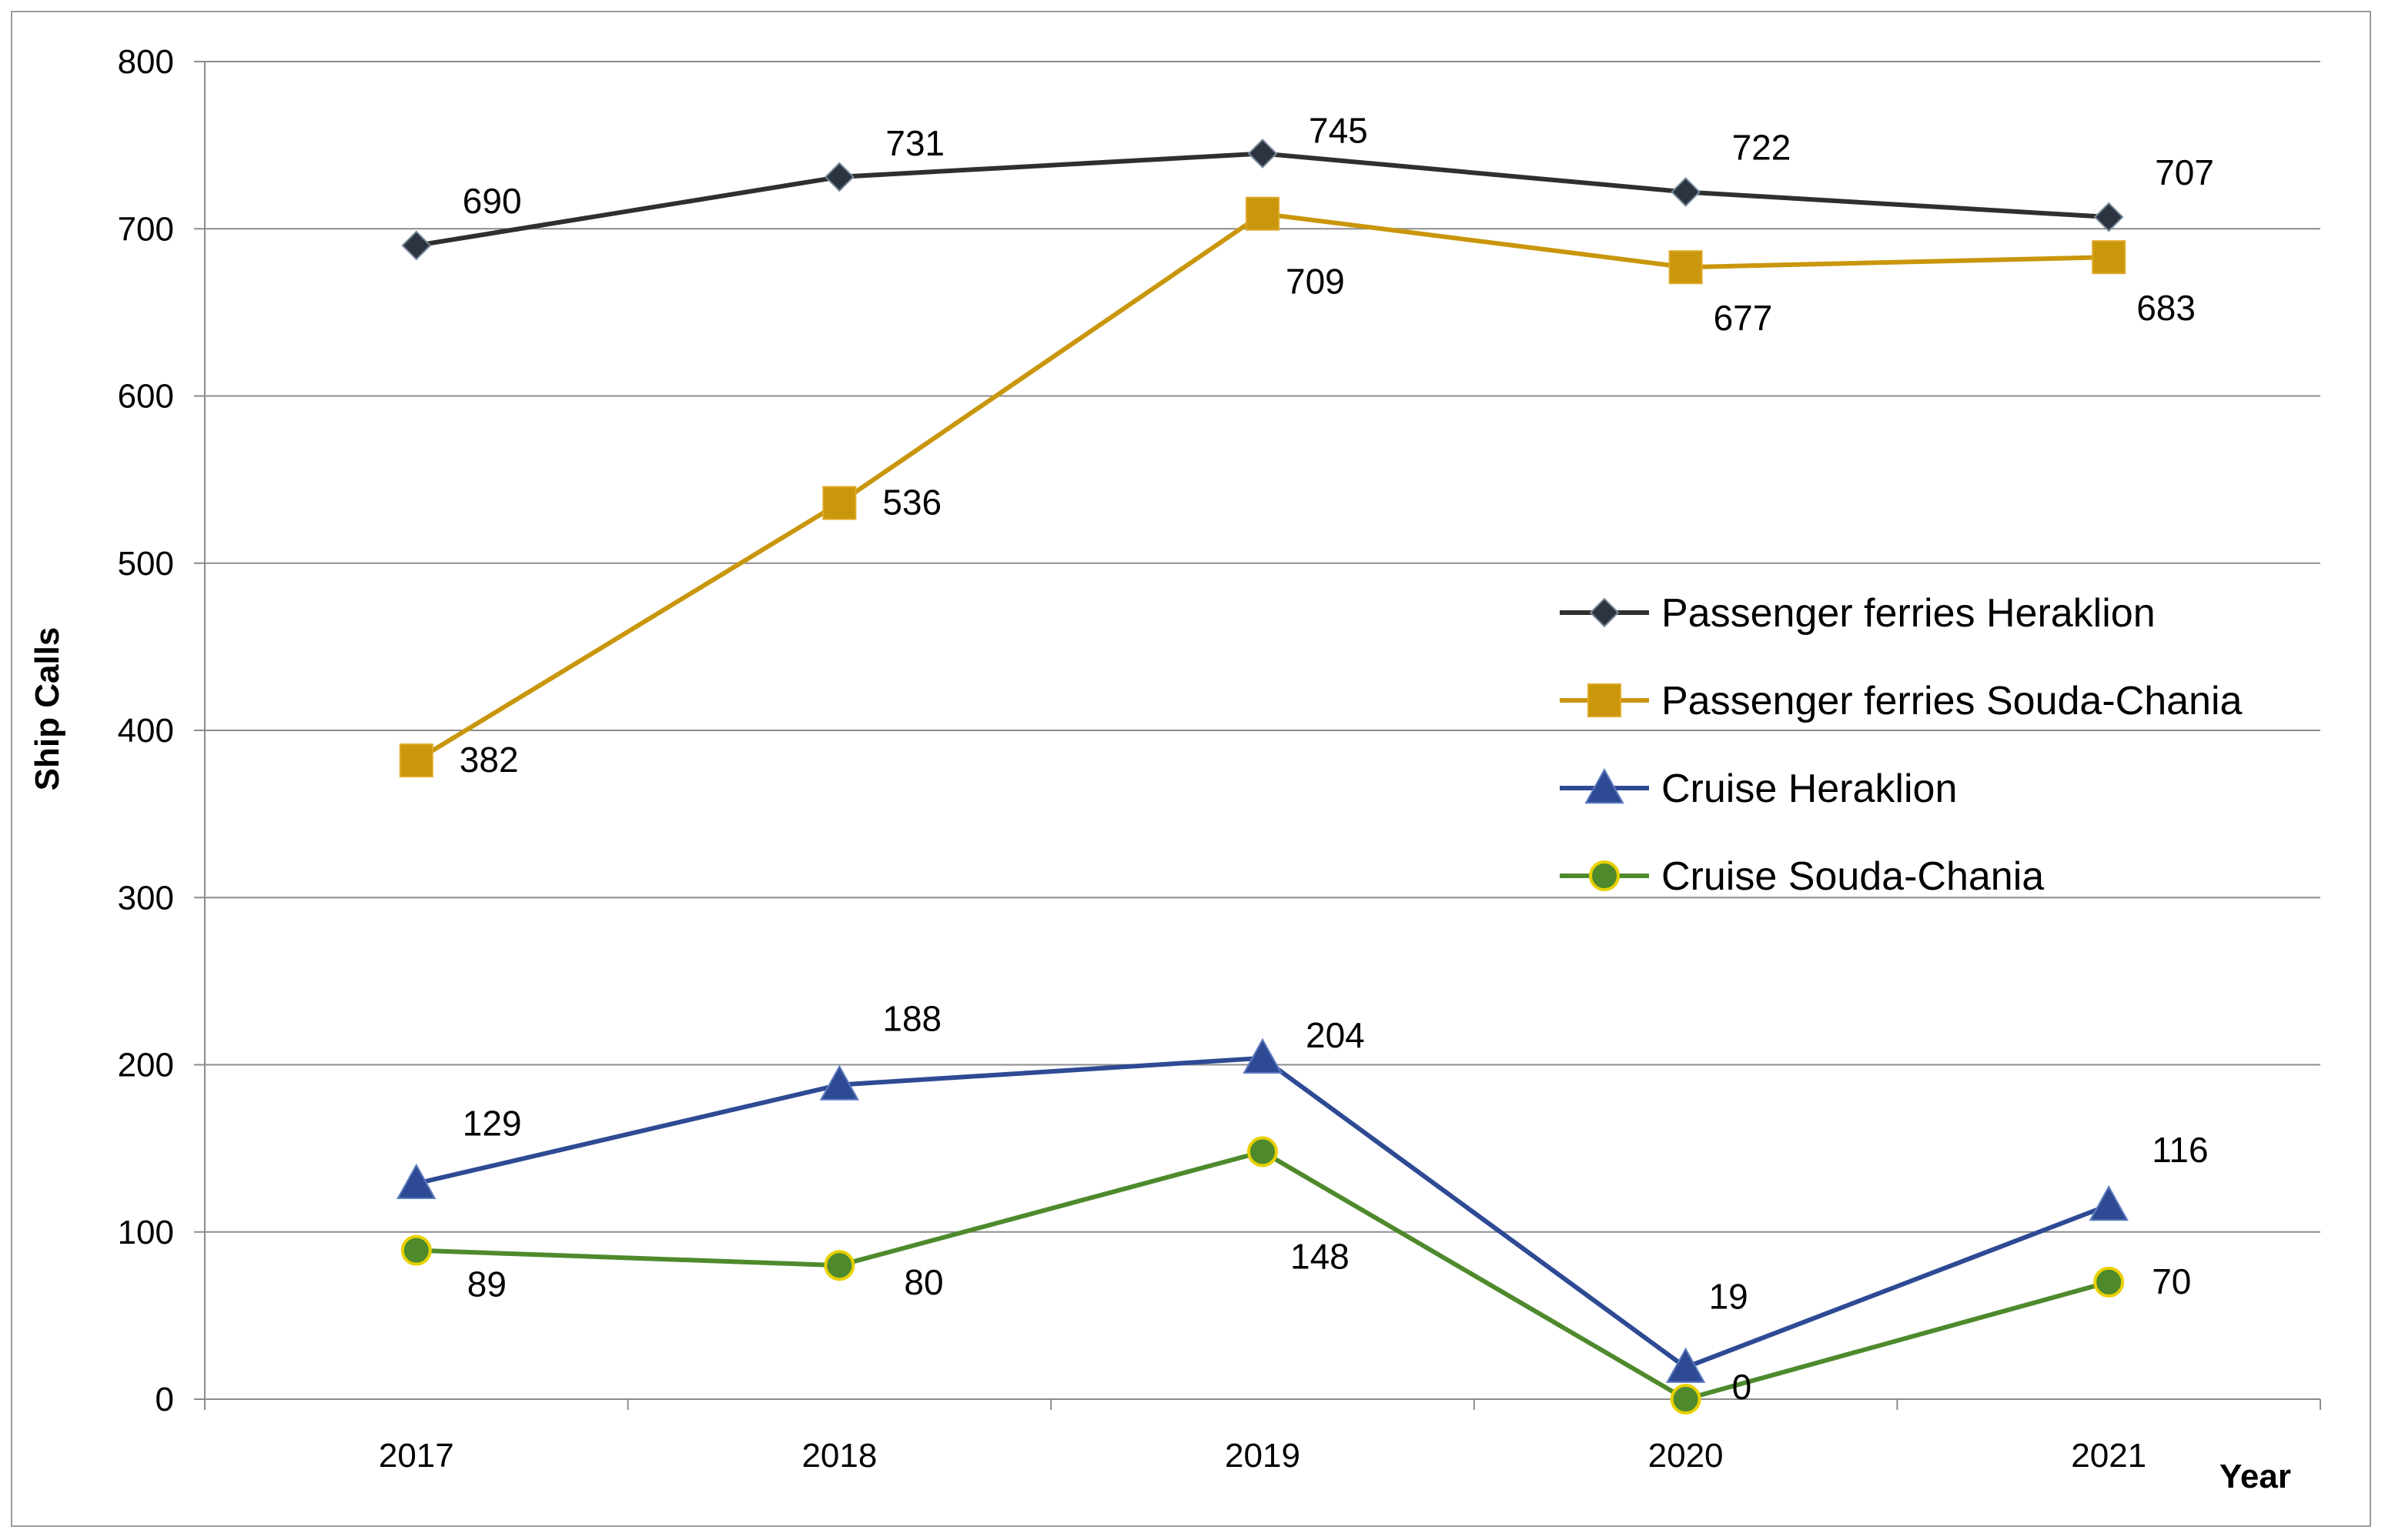 This screenshot has height=1540, width=2385. I want to click on legend-item: Passenger ferries Souda-Chania, so click(1902, 701).